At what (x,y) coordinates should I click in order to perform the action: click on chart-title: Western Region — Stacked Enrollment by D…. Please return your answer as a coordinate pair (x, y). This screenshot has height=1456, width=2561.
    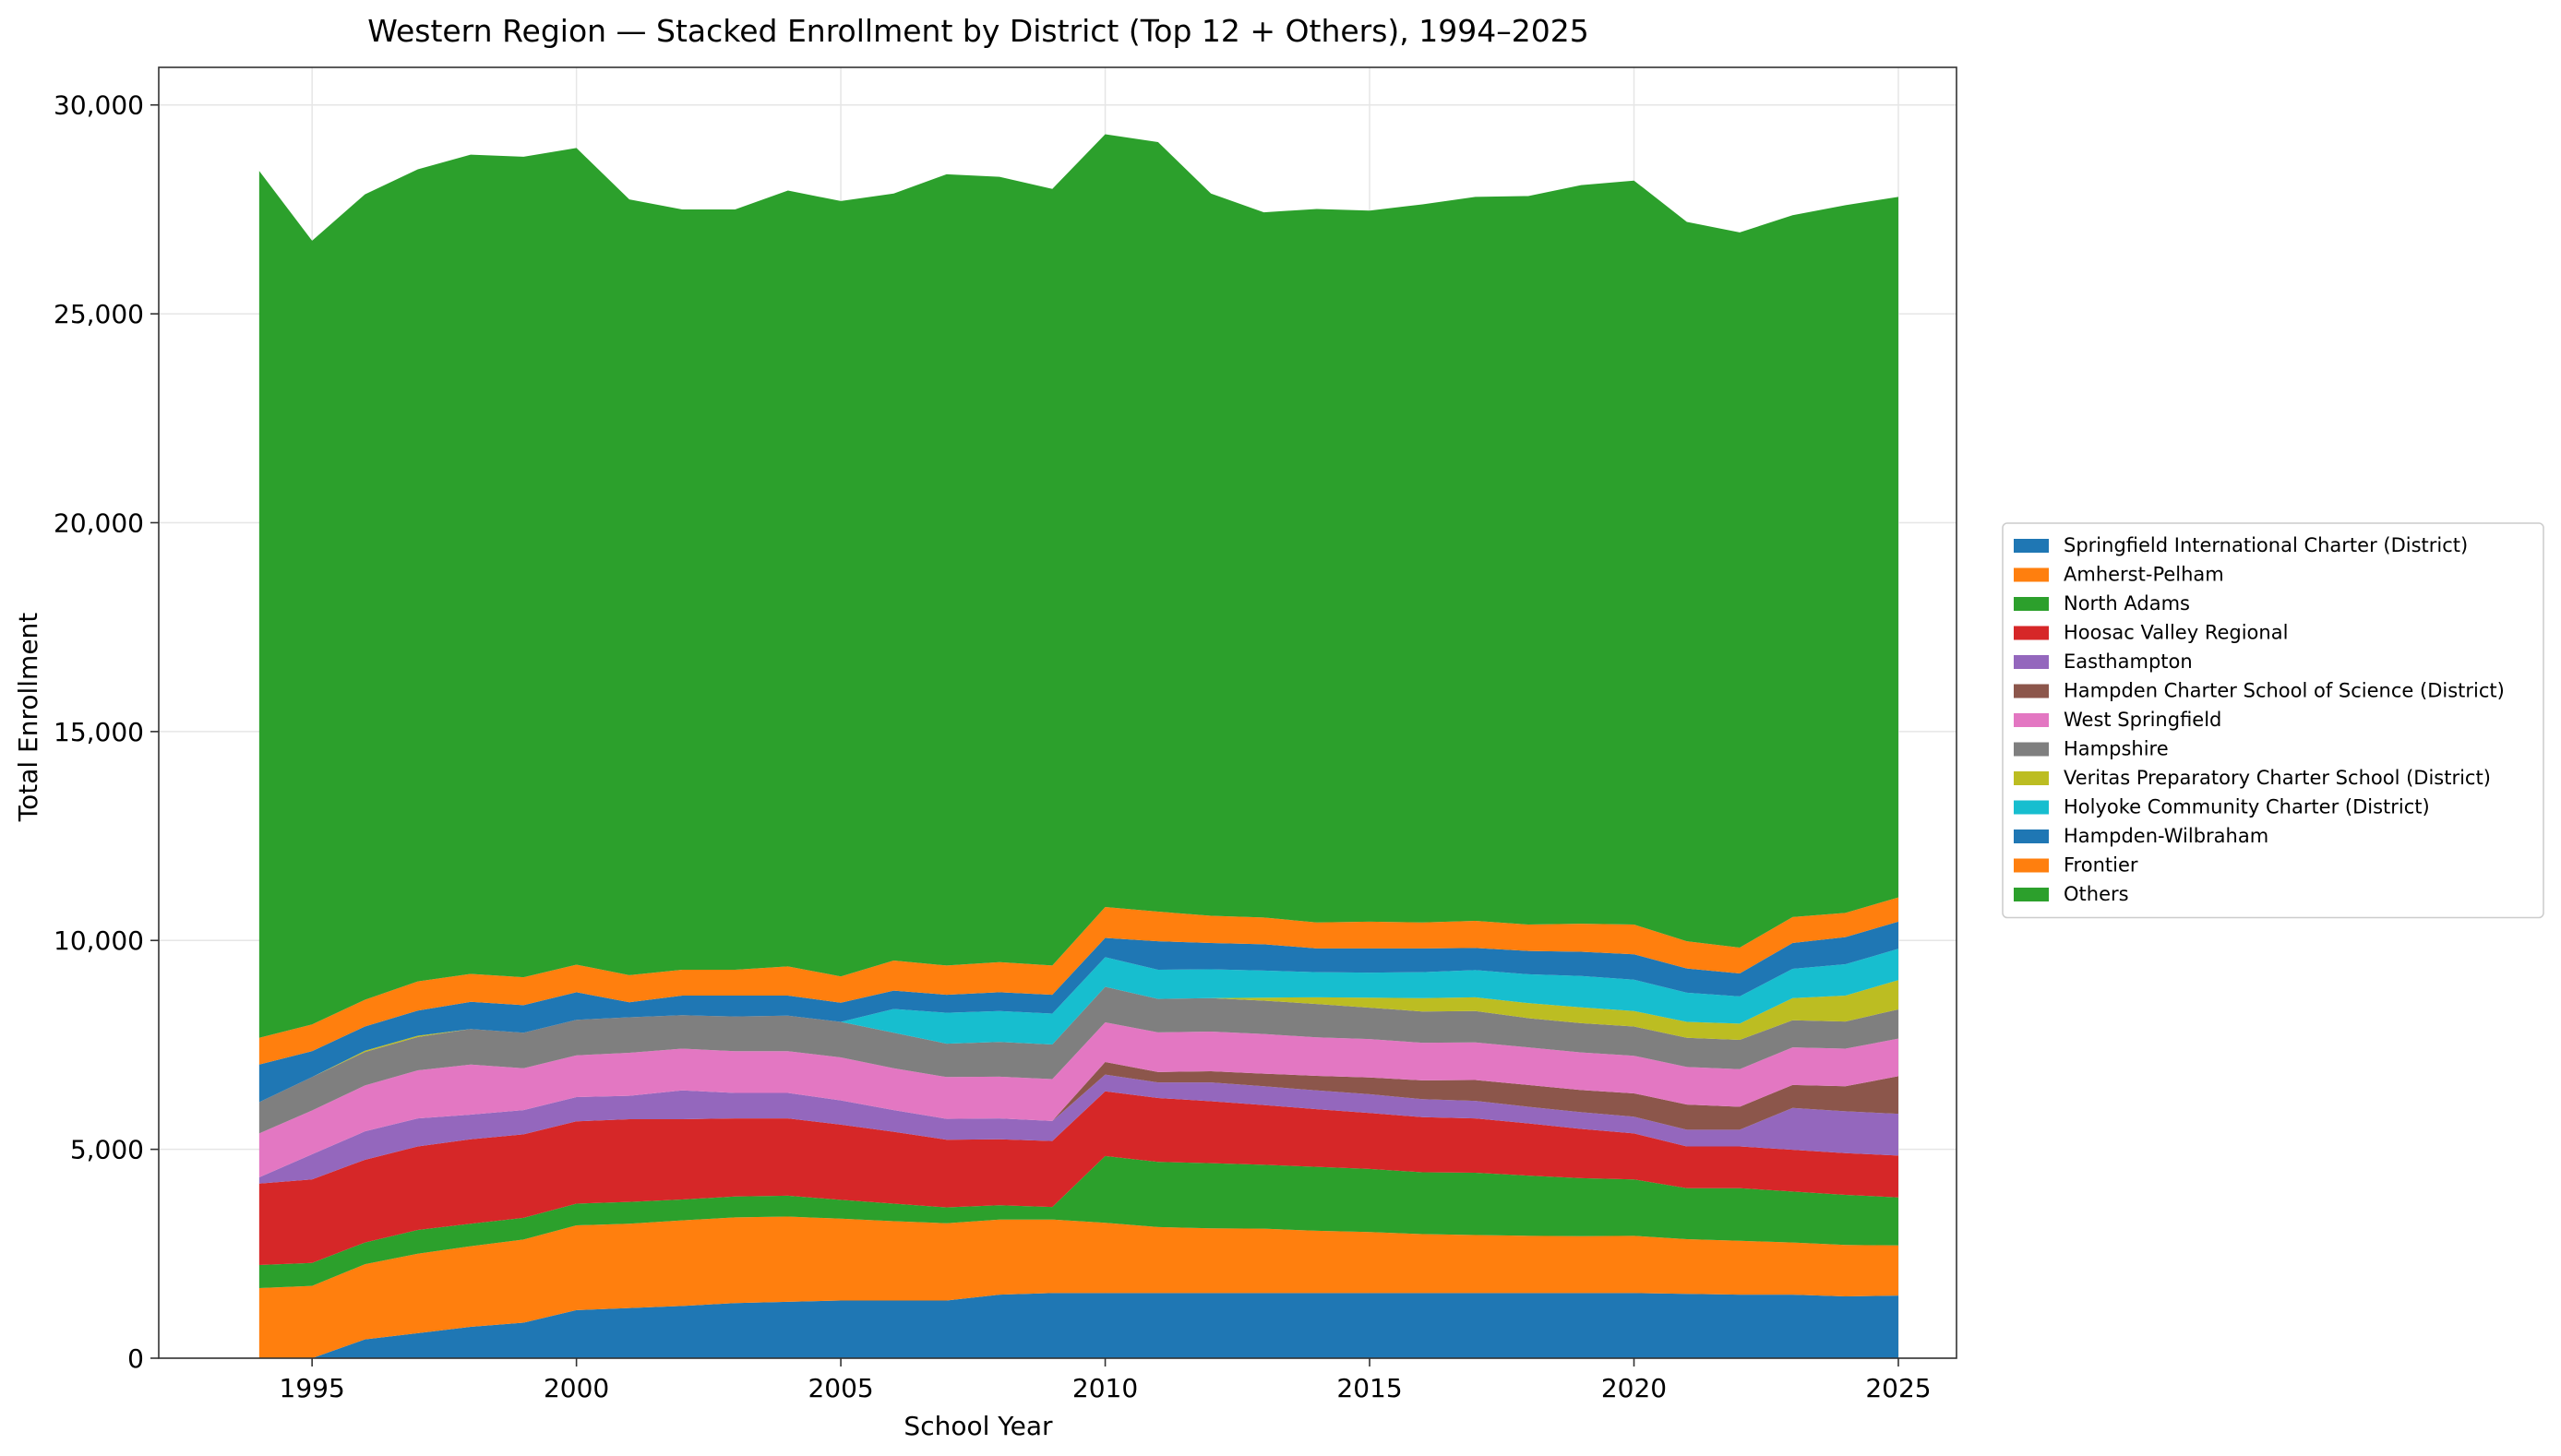
    Looking at the image, I should click on (978, 31).